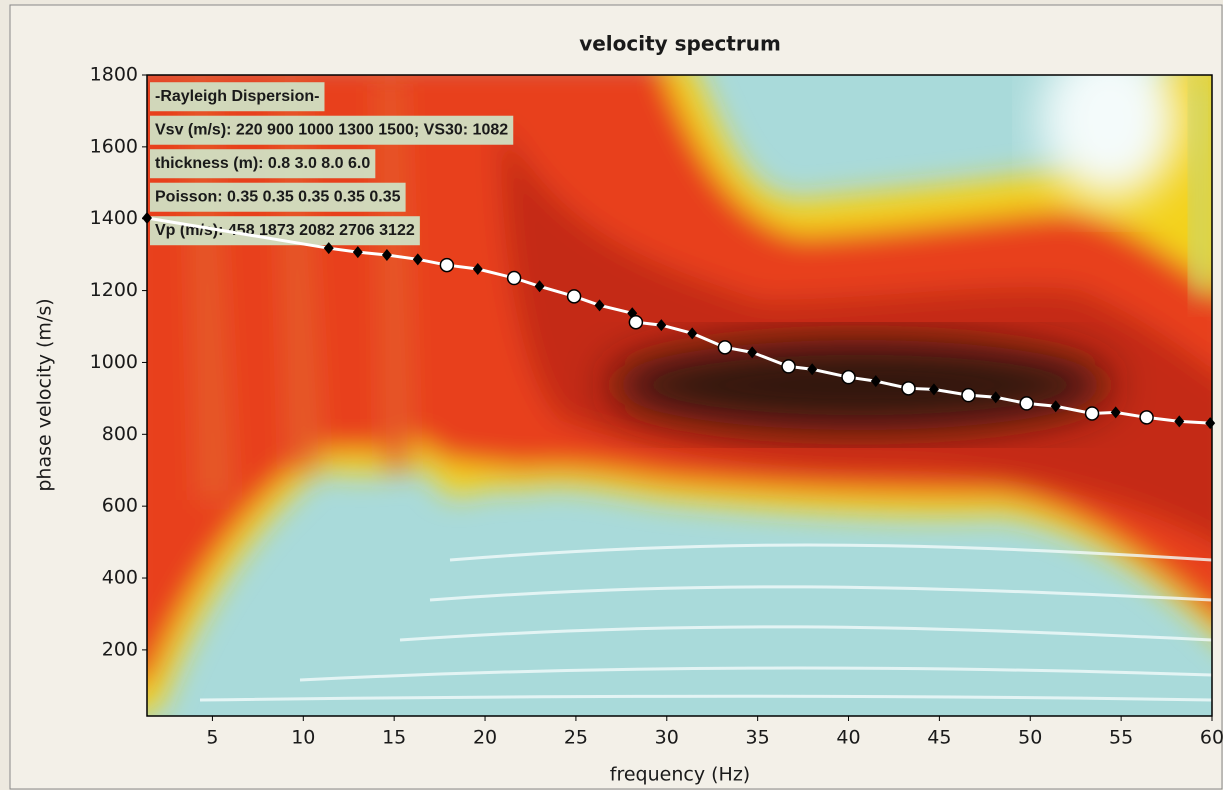  What do you see at coordinates (680, 44) in the screenshot?
I see `chart-title: velocity spectrum` at bounding box center [680, 44].